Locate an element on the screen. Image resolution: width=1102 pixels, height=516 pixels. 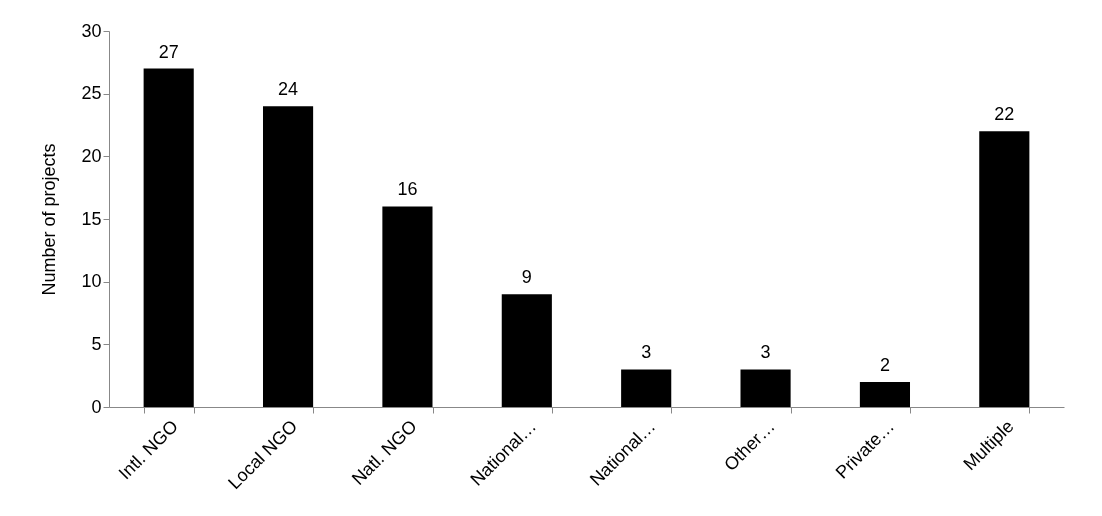
y-tick-label: 20 is located at coordinates (91, 155).